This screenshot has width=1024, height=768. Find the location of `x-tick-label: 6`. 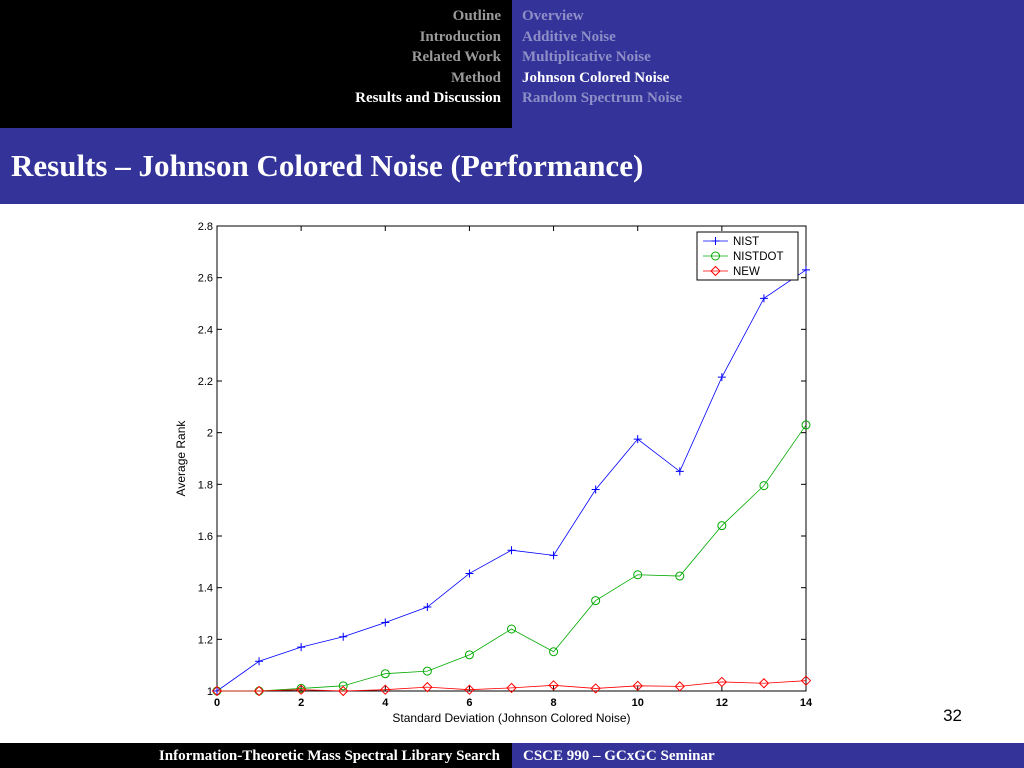

x-tick-label: 6 is located at coordinates (469, 703).